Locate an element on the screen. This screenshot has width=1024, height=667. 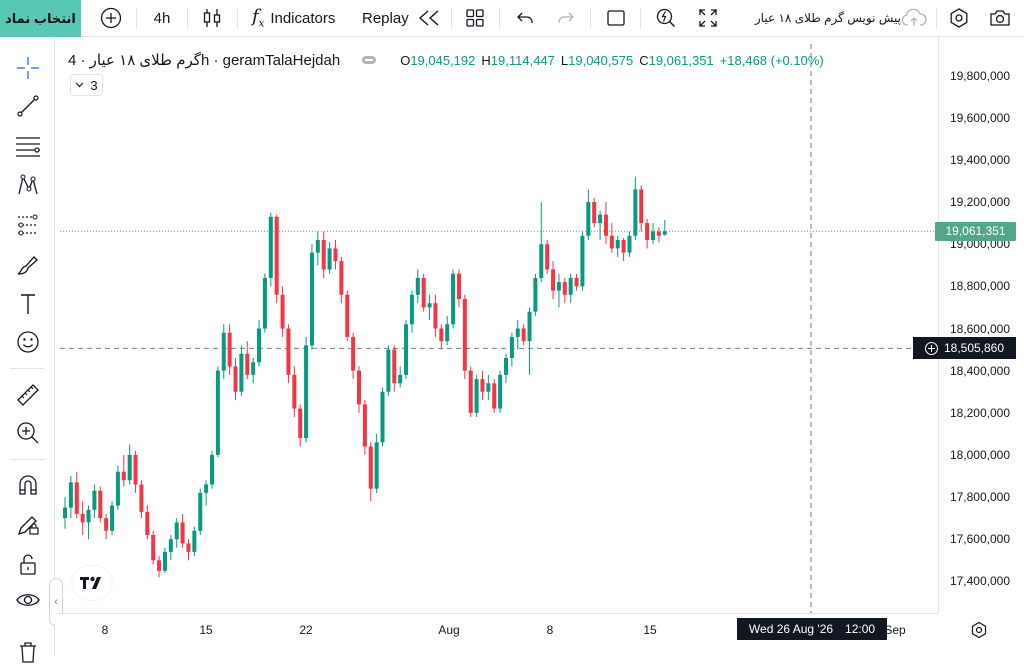
cloud-upload-icon is located at coordinates (914, 17).